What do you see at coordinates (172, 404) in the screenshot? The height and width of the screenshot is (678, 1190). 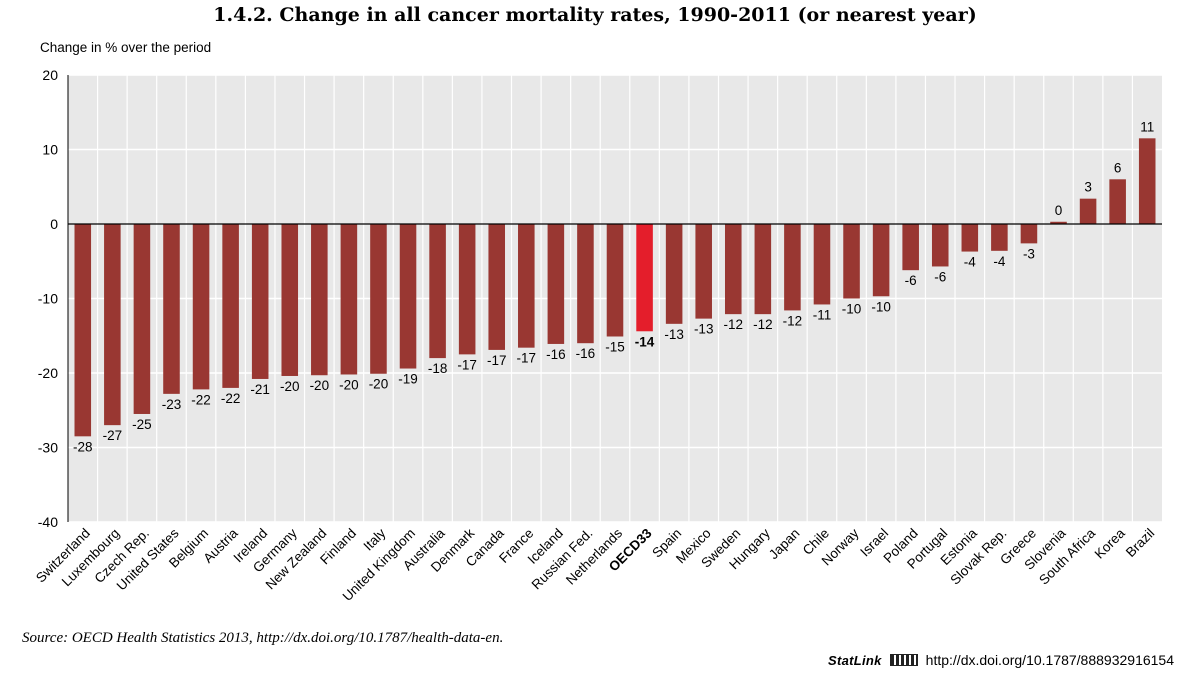 I see `data-label: -23` at bounding box center [172, 404].